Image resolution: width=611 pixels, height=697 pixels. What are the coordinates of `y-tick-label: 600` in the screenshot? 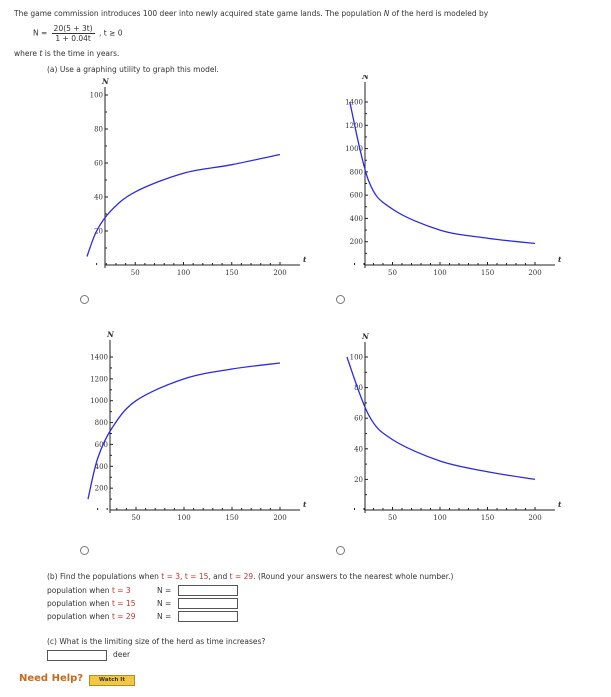 It's located at (101, 445).